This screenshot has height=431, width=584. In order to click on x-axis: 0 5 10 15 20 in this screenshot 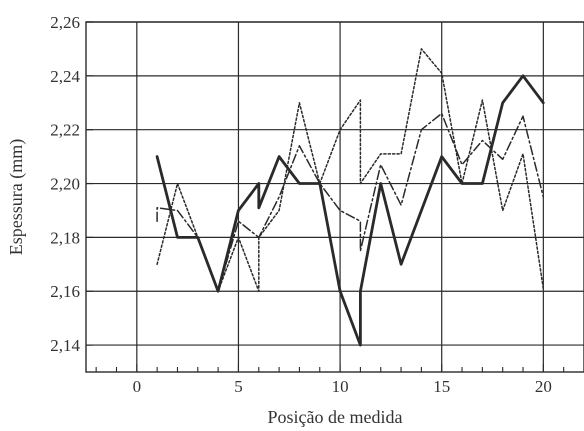, I will do `click(330, 380)`.